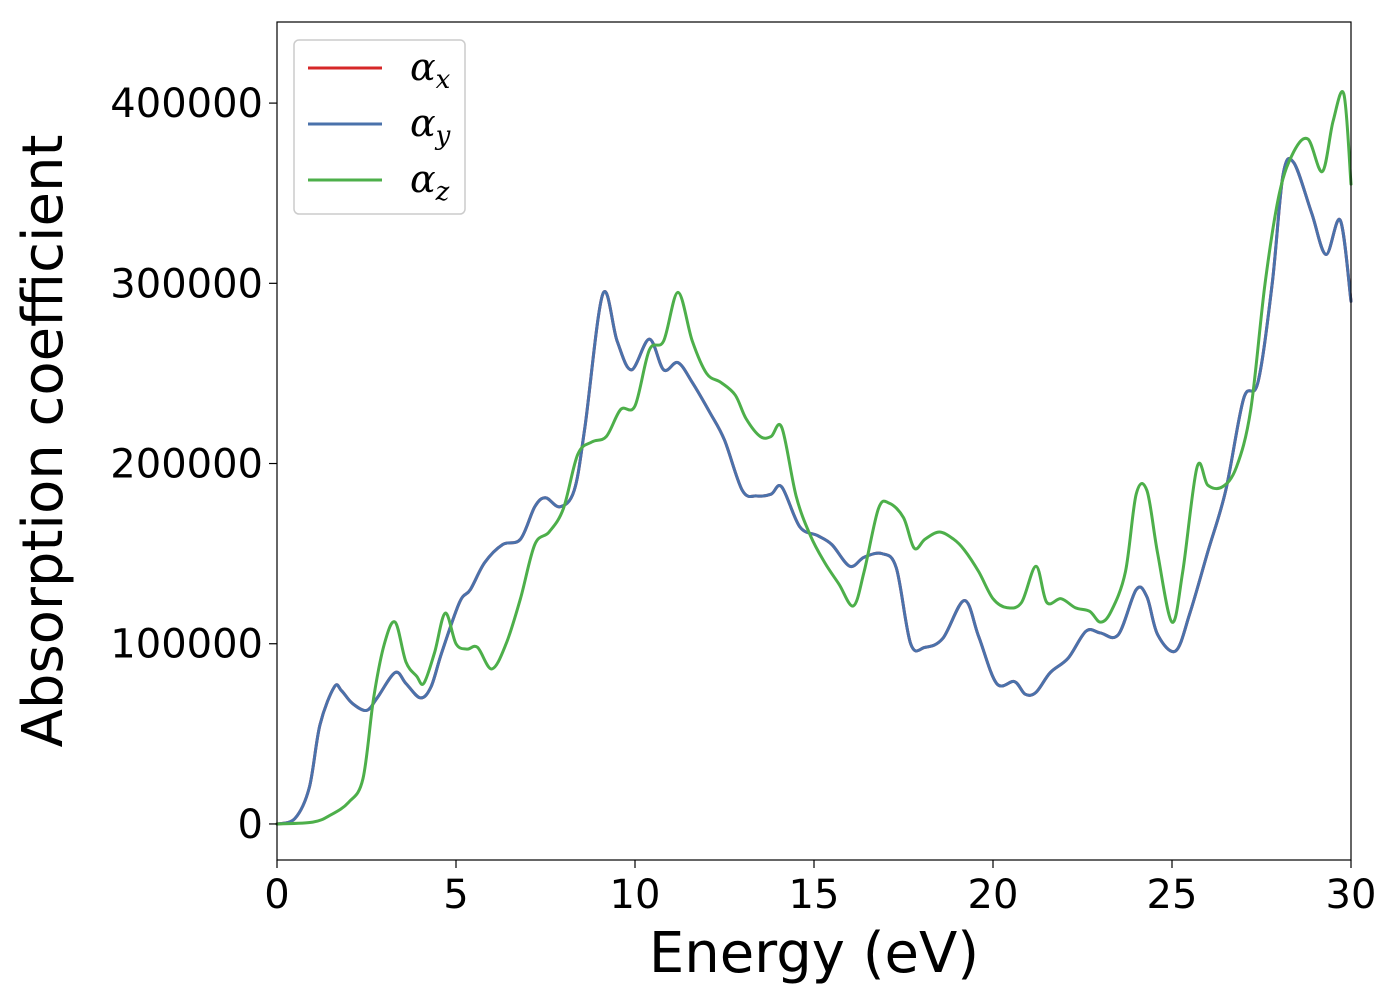  Describe the element at coordinates (186, 465) in the screenshot. I see `y-tick-label: 200000` at that location.